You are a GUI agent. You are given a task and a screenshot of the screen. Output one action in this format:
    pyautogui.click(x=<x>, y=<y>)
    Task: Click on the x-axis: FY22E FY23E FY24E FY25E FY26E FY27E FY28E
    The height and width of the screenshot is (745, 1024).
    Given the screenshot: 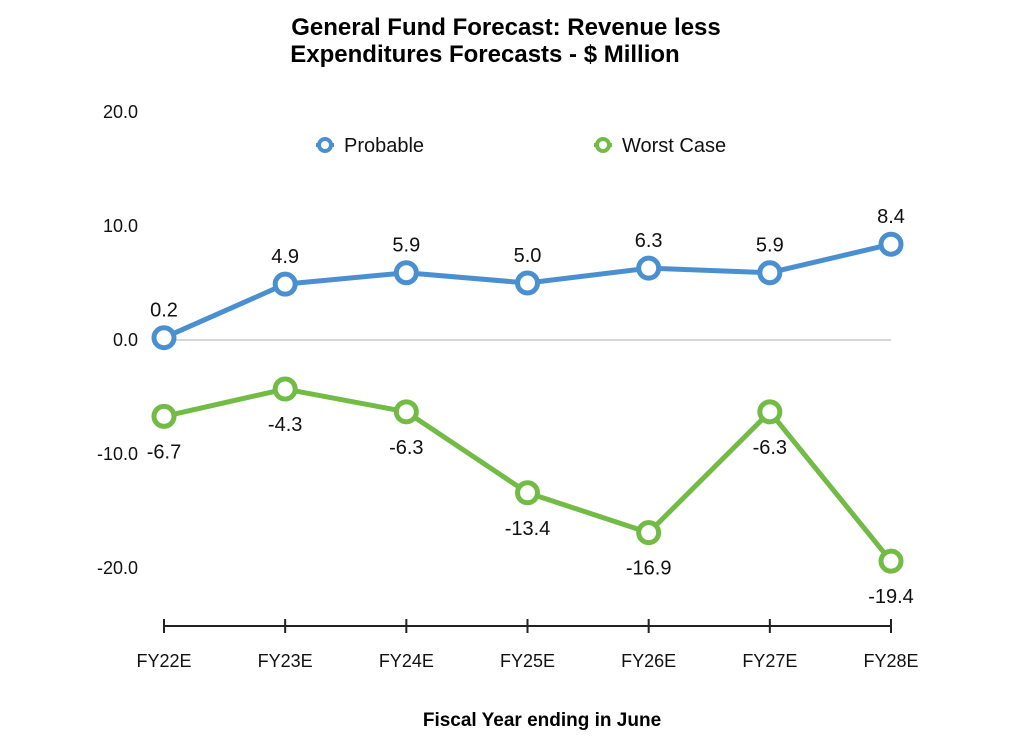 What is the action you would take?
    pyautogui.click(x=527, y=645)
    